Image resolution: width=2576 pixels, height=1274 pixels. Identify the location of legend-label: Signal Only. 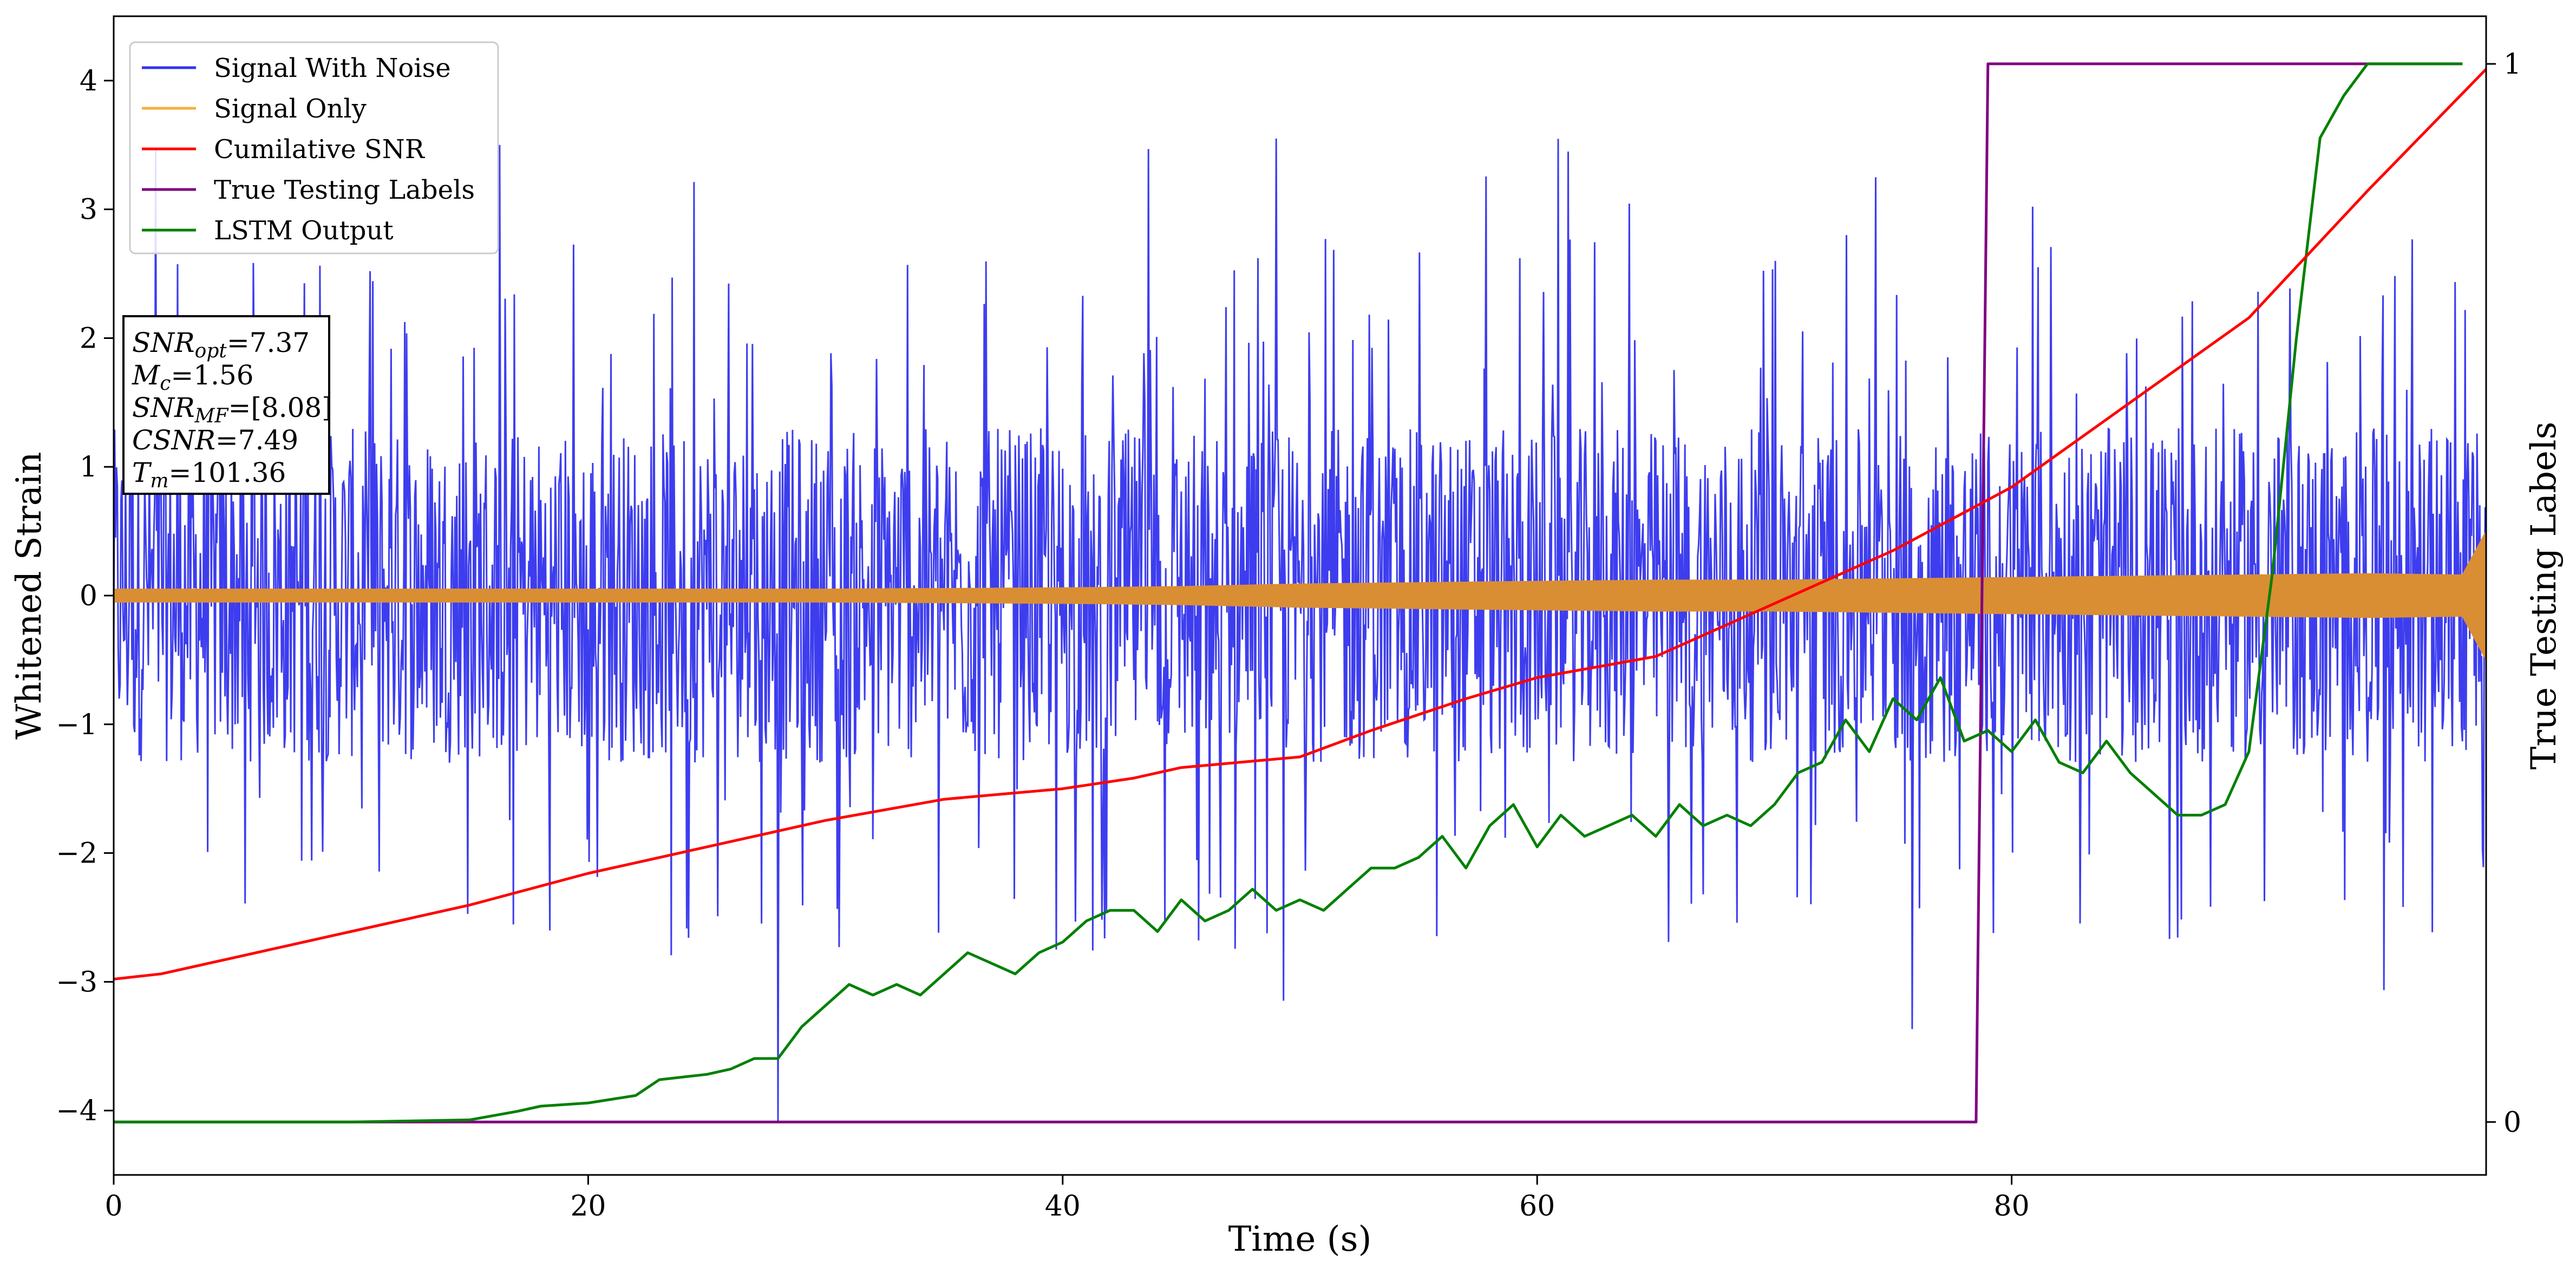
(291, 109).